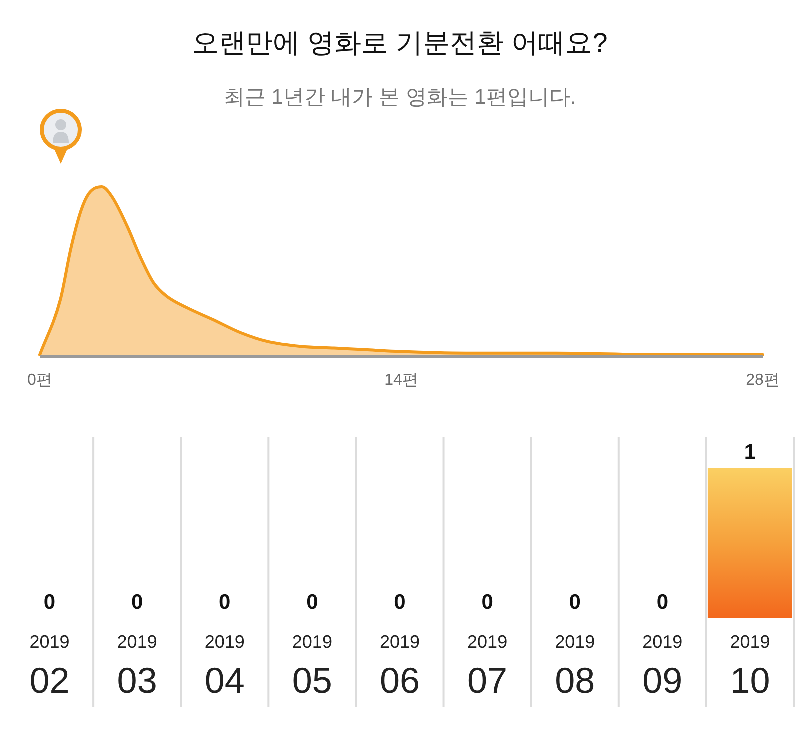 The image size is (800, 735). I want to click on x-tick-label: 2019 07, so click(488, 666).